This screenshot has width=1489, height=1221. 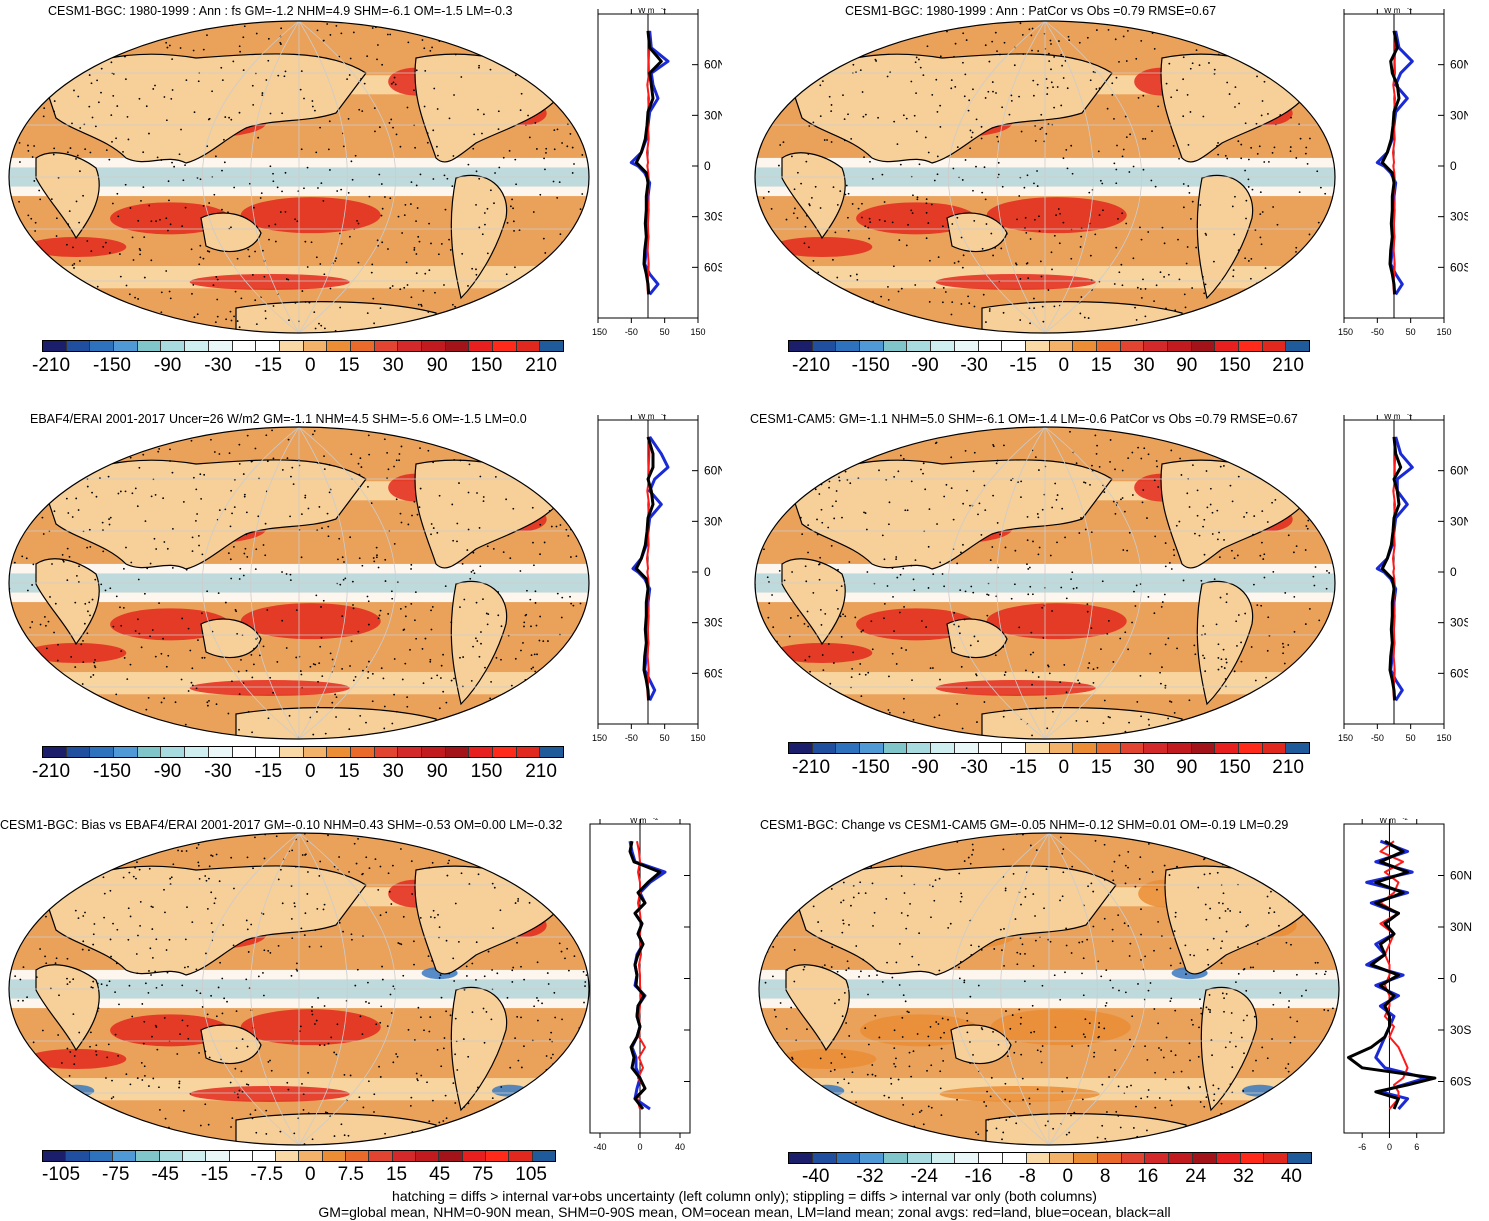 What do you see at coordinates (811, 767) in the screenshot?
I see `colorbar-tick-label: -210` at bounding box center [811, 767].